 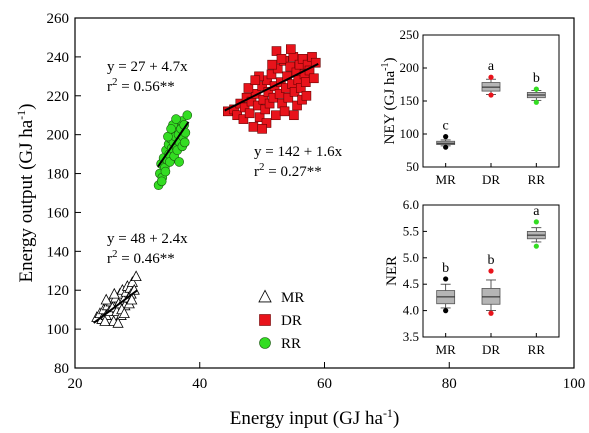 I want to click on r-squared-value: = 0.46**, so click(x=146, y=259).